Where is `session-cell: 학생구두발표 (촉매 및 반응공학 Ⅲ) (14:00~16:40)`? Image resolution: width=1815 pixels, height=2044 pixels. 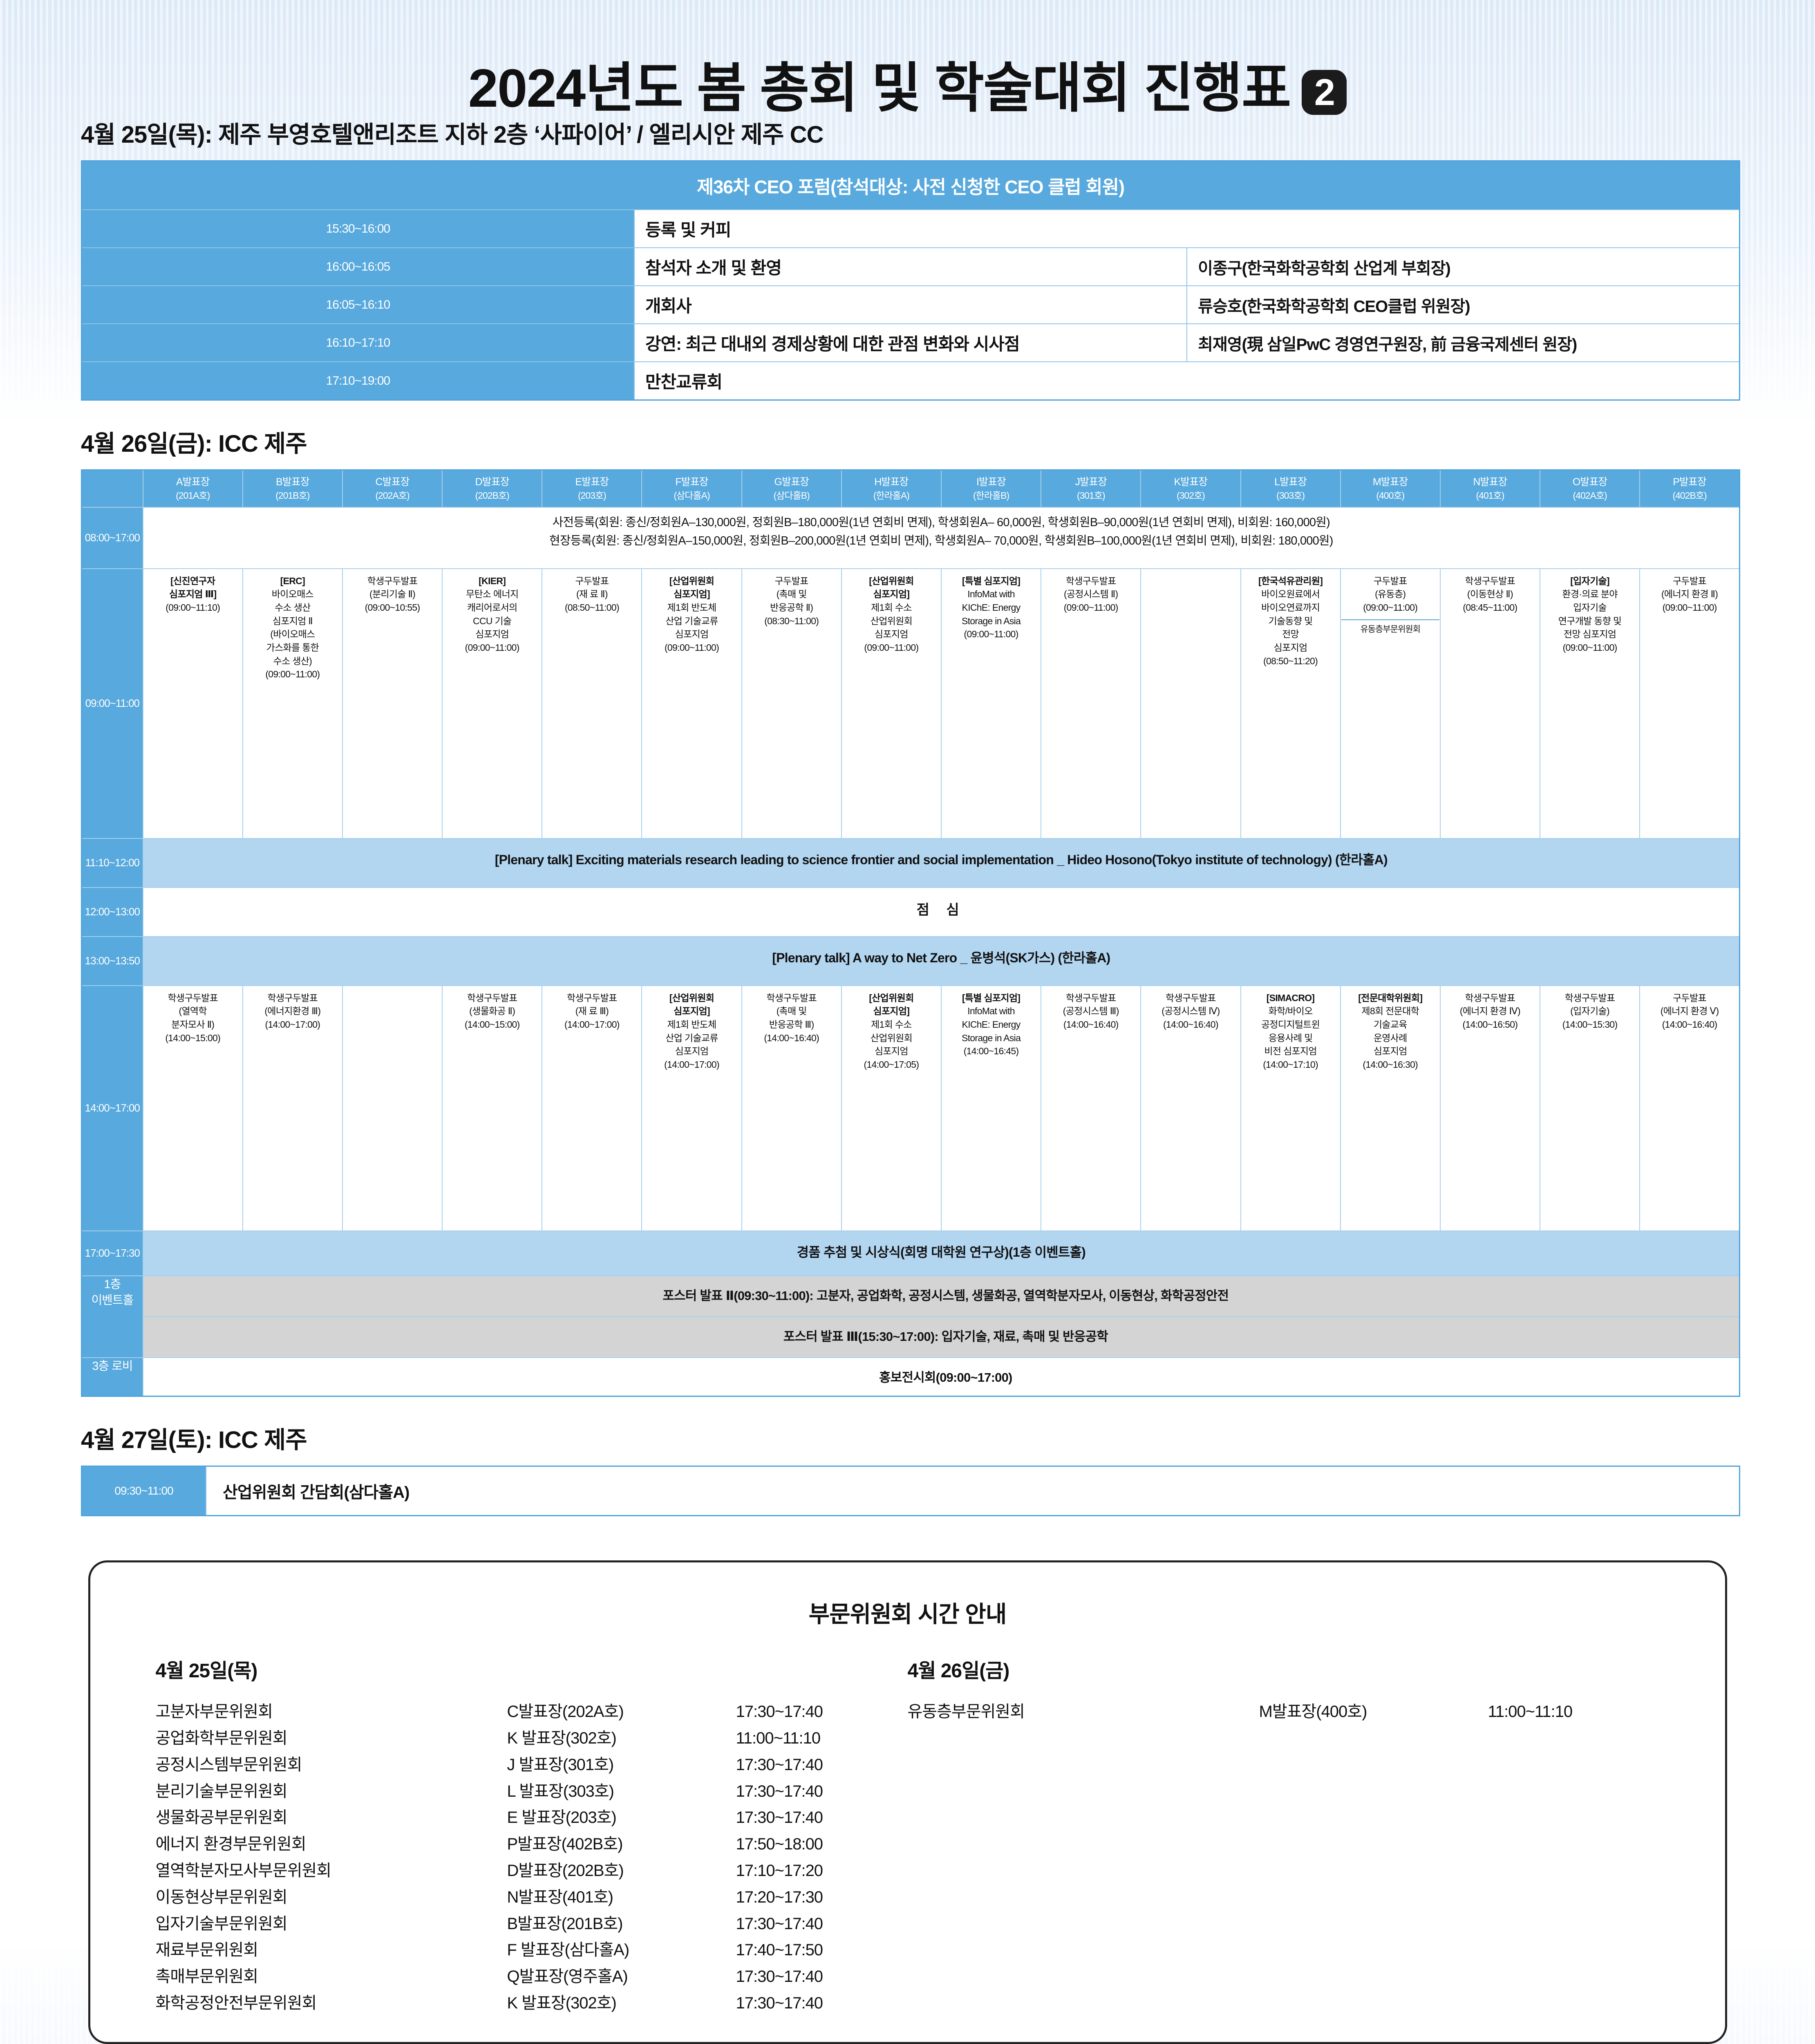 session-cell: 학생구두발표 (촉매 및 반응공학 Ⅲ) (14:00~16:40) is located at coordinates (791, 1108).